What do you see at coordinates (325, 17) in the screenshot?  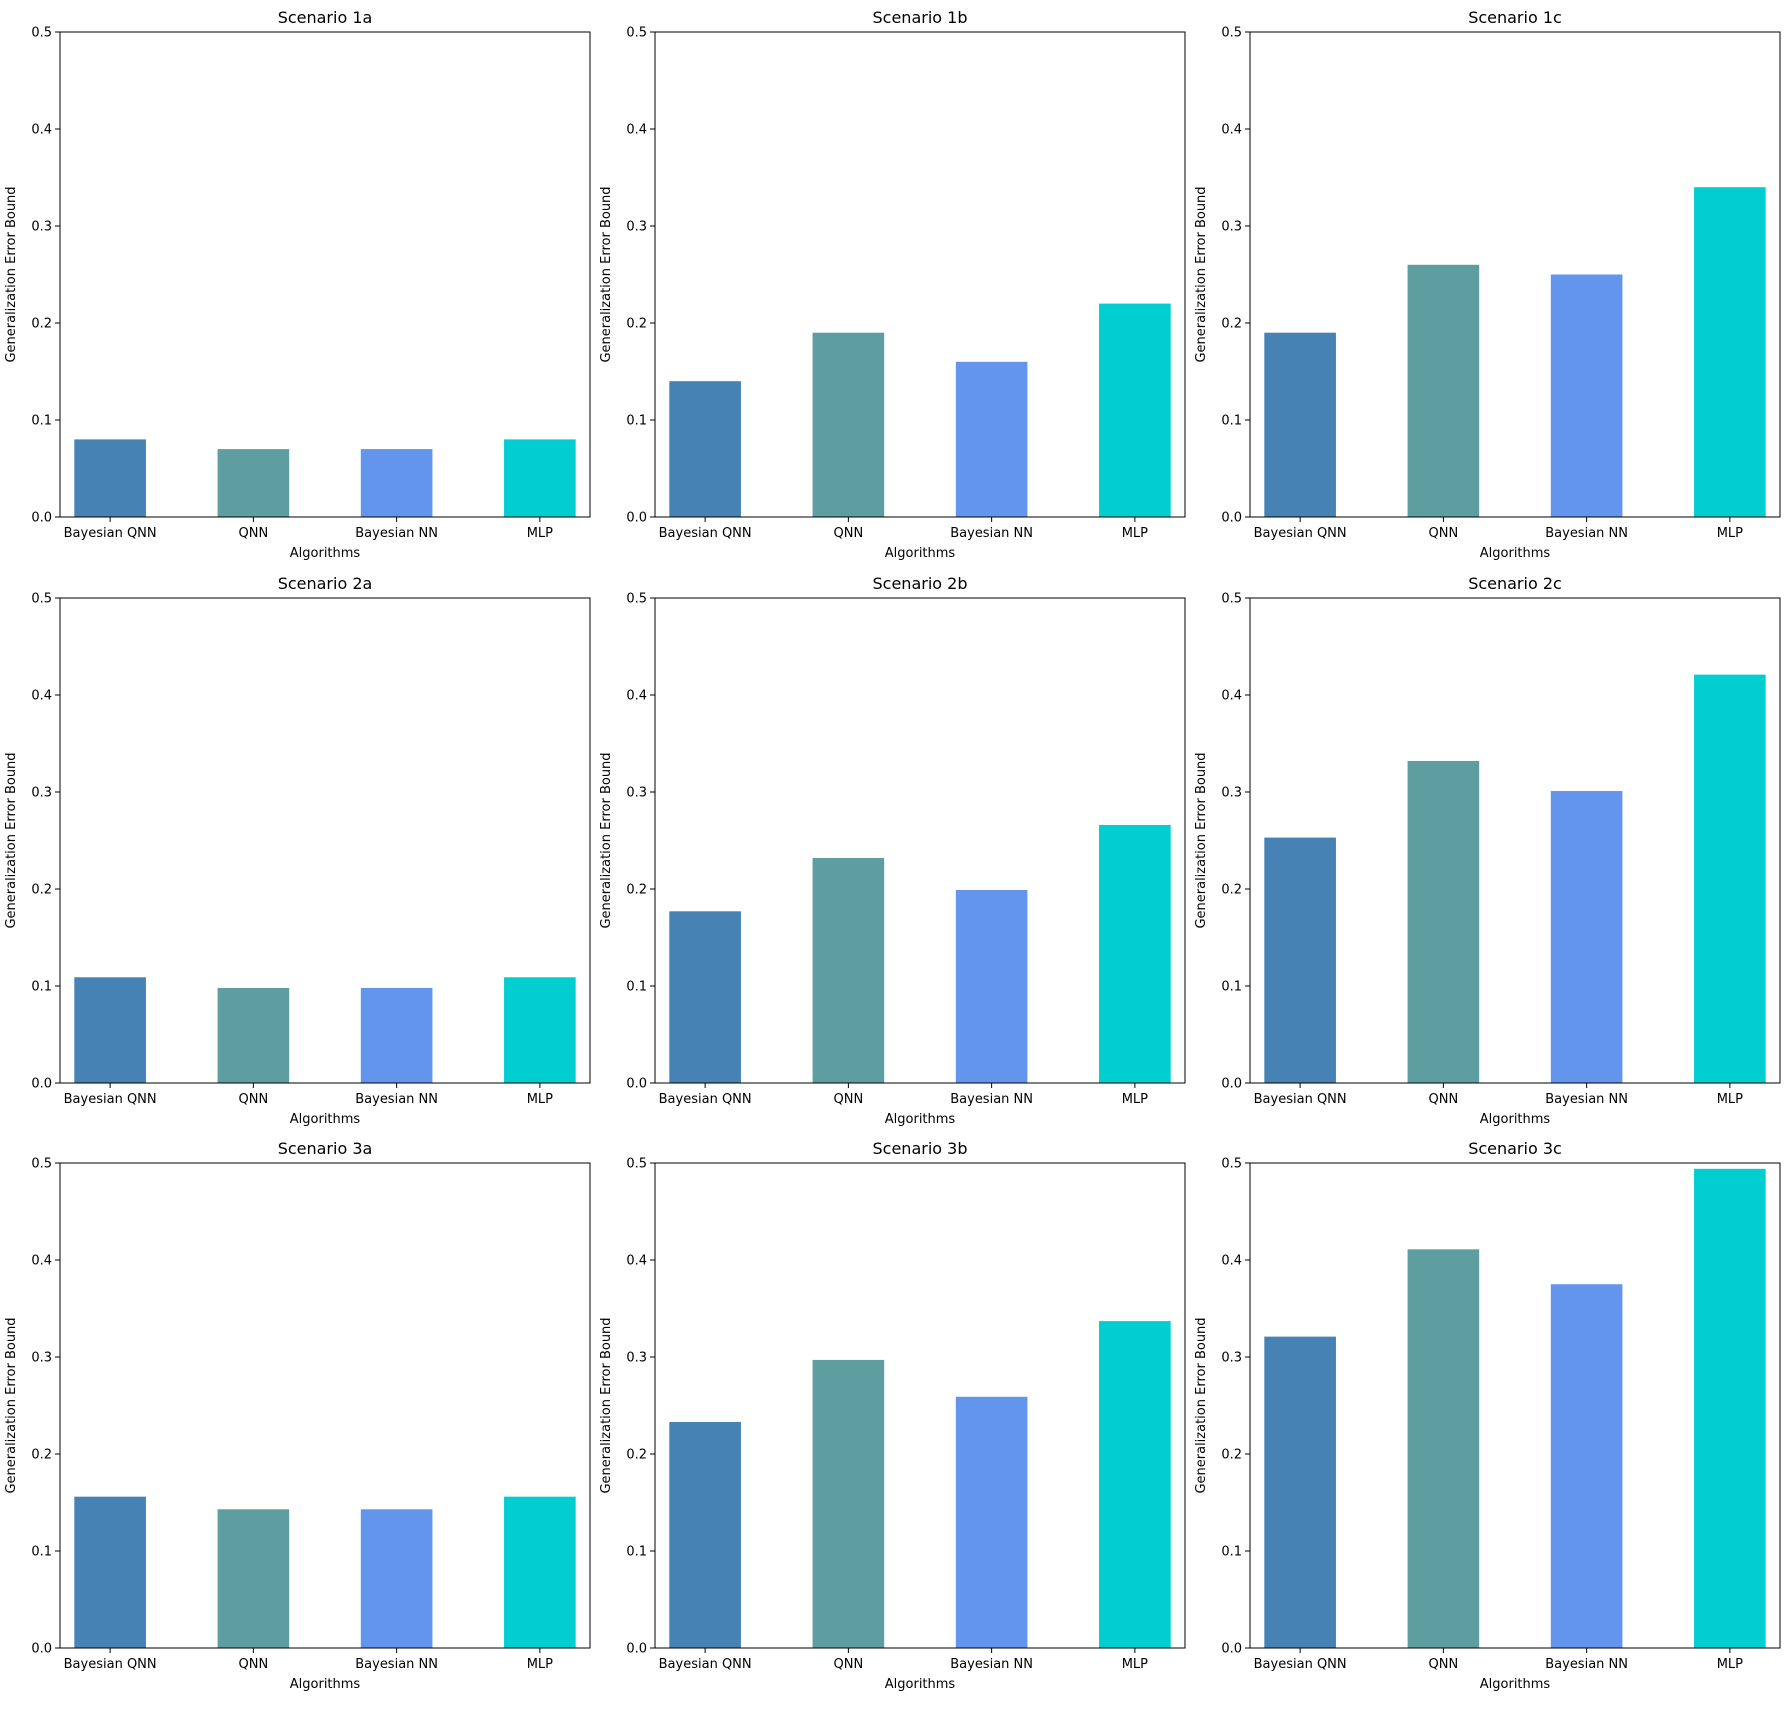 I see `chart-title: Scenario 1a` at bounding box center [325, 17].